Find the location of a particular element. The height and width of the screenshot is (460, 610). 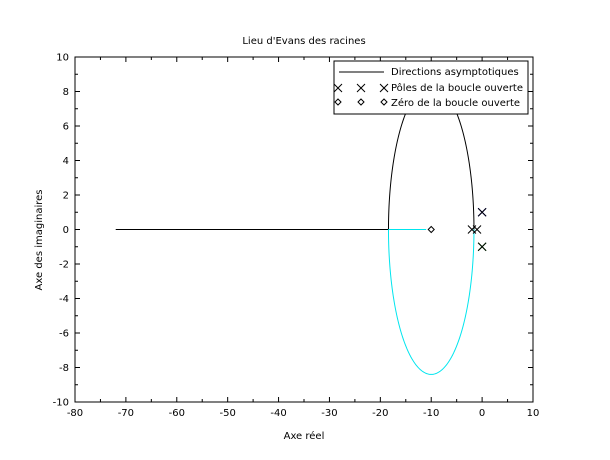

x-tick-label: -40 is located at coordinates (278, 413).